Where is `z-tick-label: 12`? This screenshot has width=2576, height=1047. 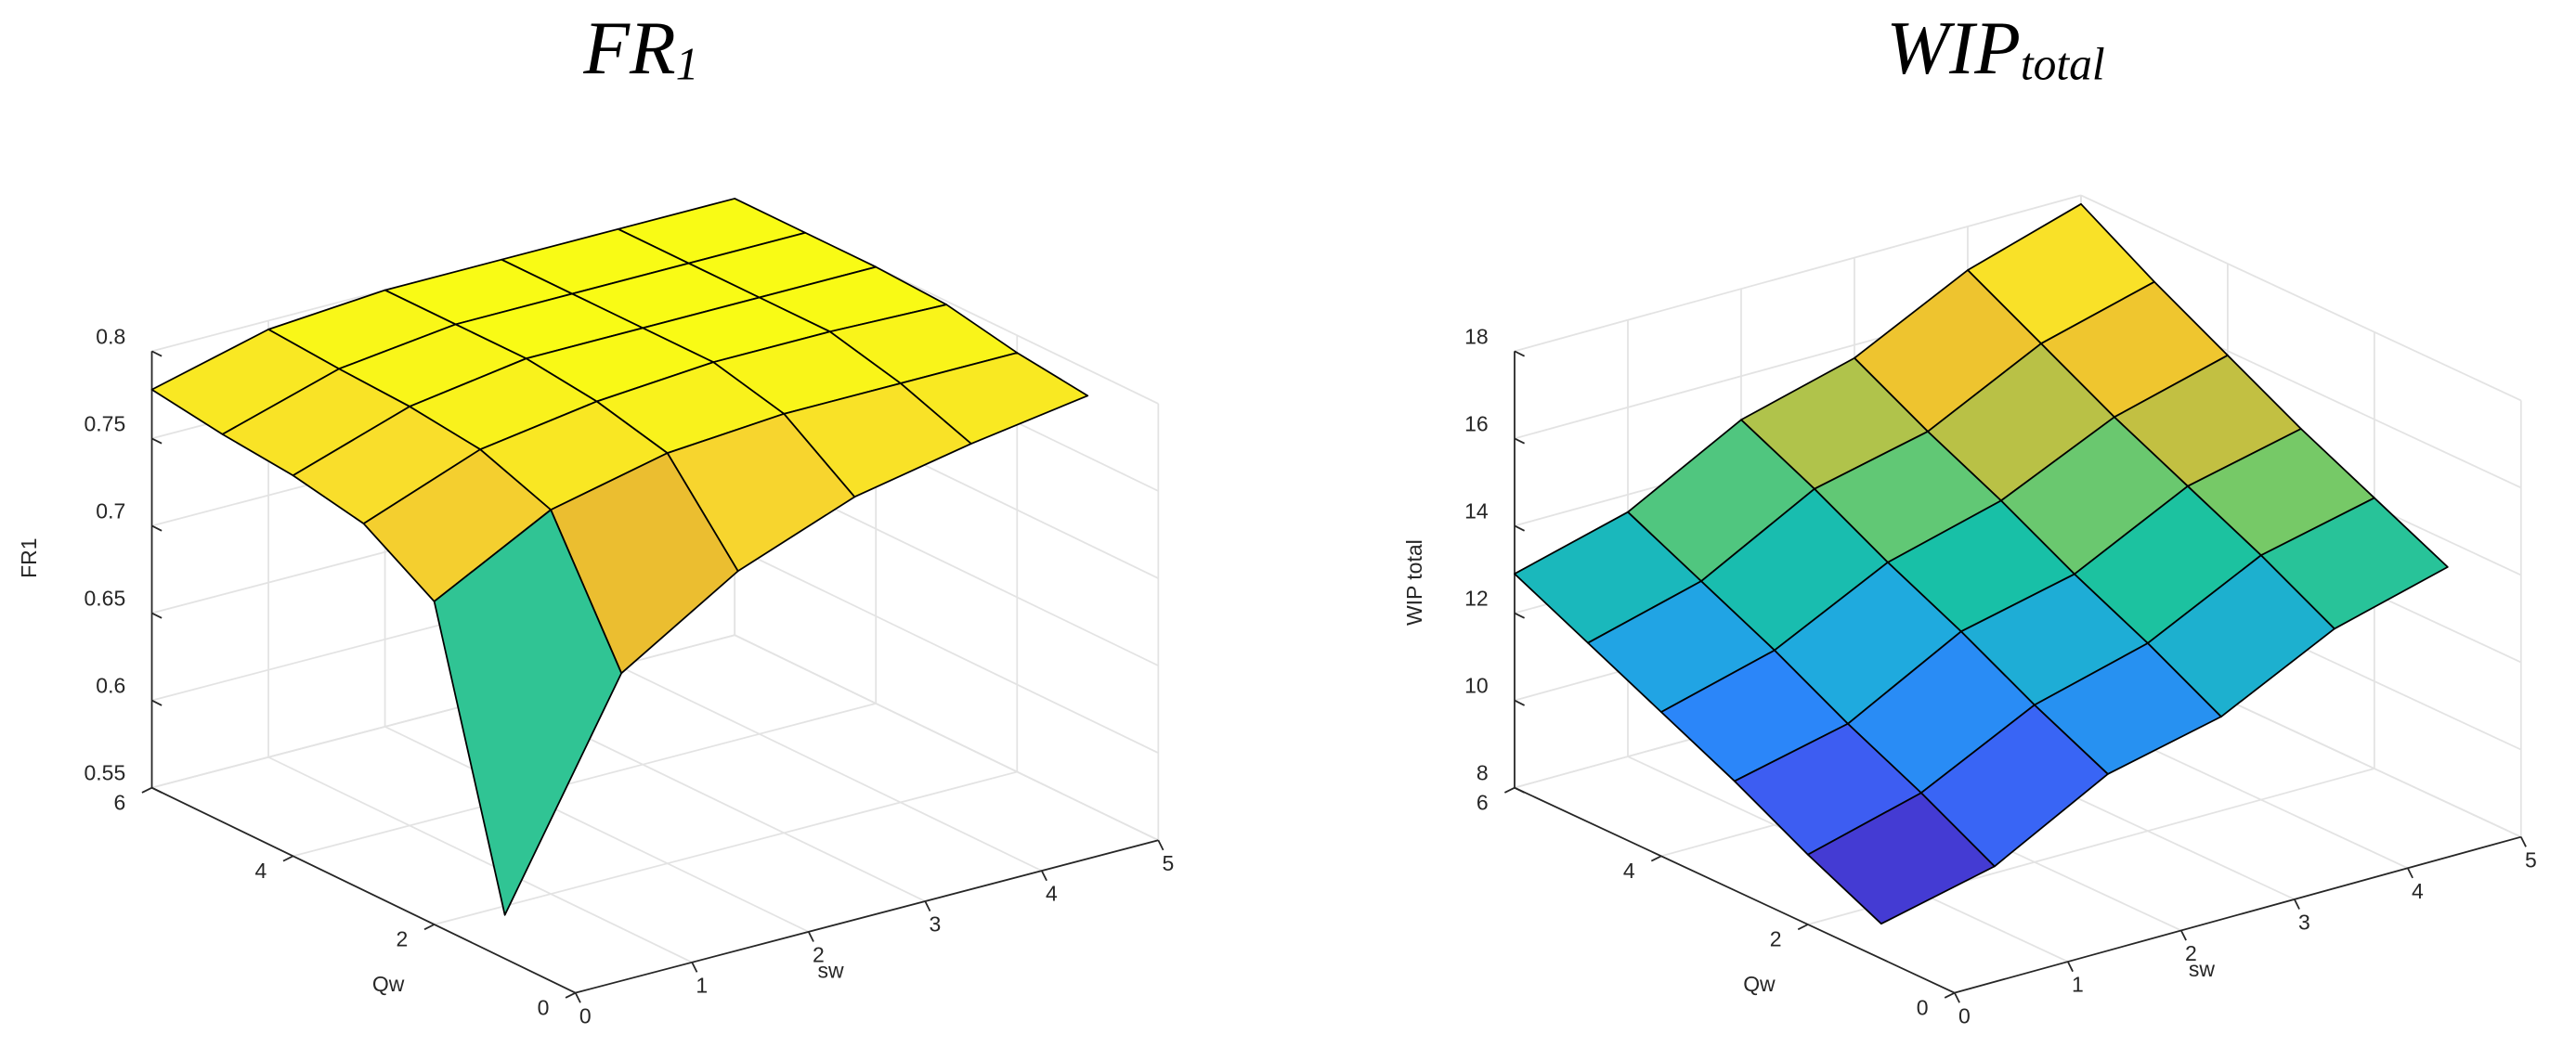
z-tick-label: 12 is located at coordinates (1476, 598).